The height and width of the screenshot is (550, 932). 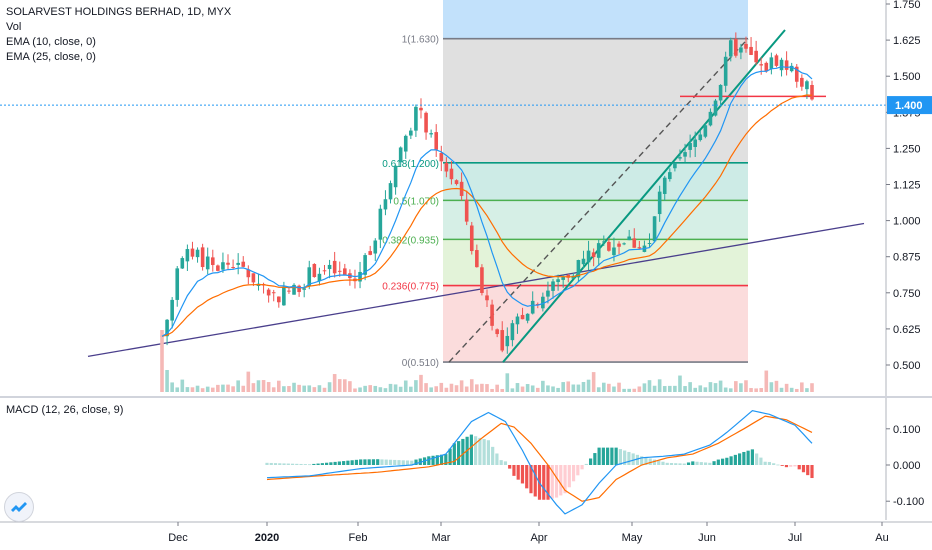 What do you see at coordinates (907, 330) in the screenshot?
I see `price-axis-label: 0.625` at bounding box center [907, 330].